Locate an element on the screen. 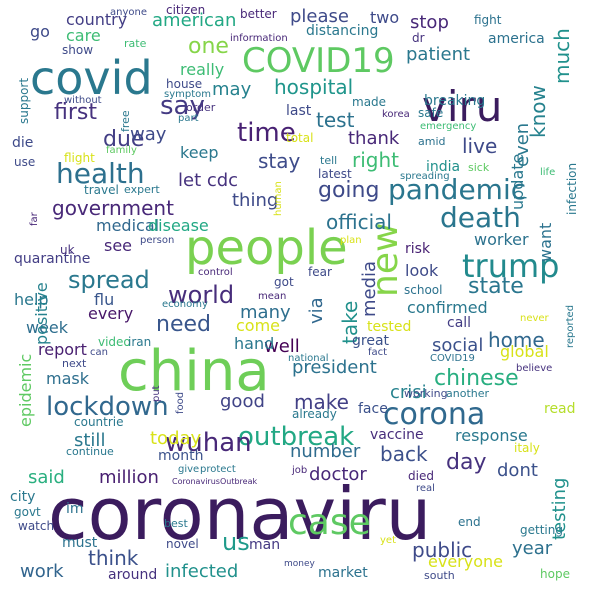 The height and width of the screenshot is (590, 590). word-pandemic: pandemic is located at coordinates (457, 189).